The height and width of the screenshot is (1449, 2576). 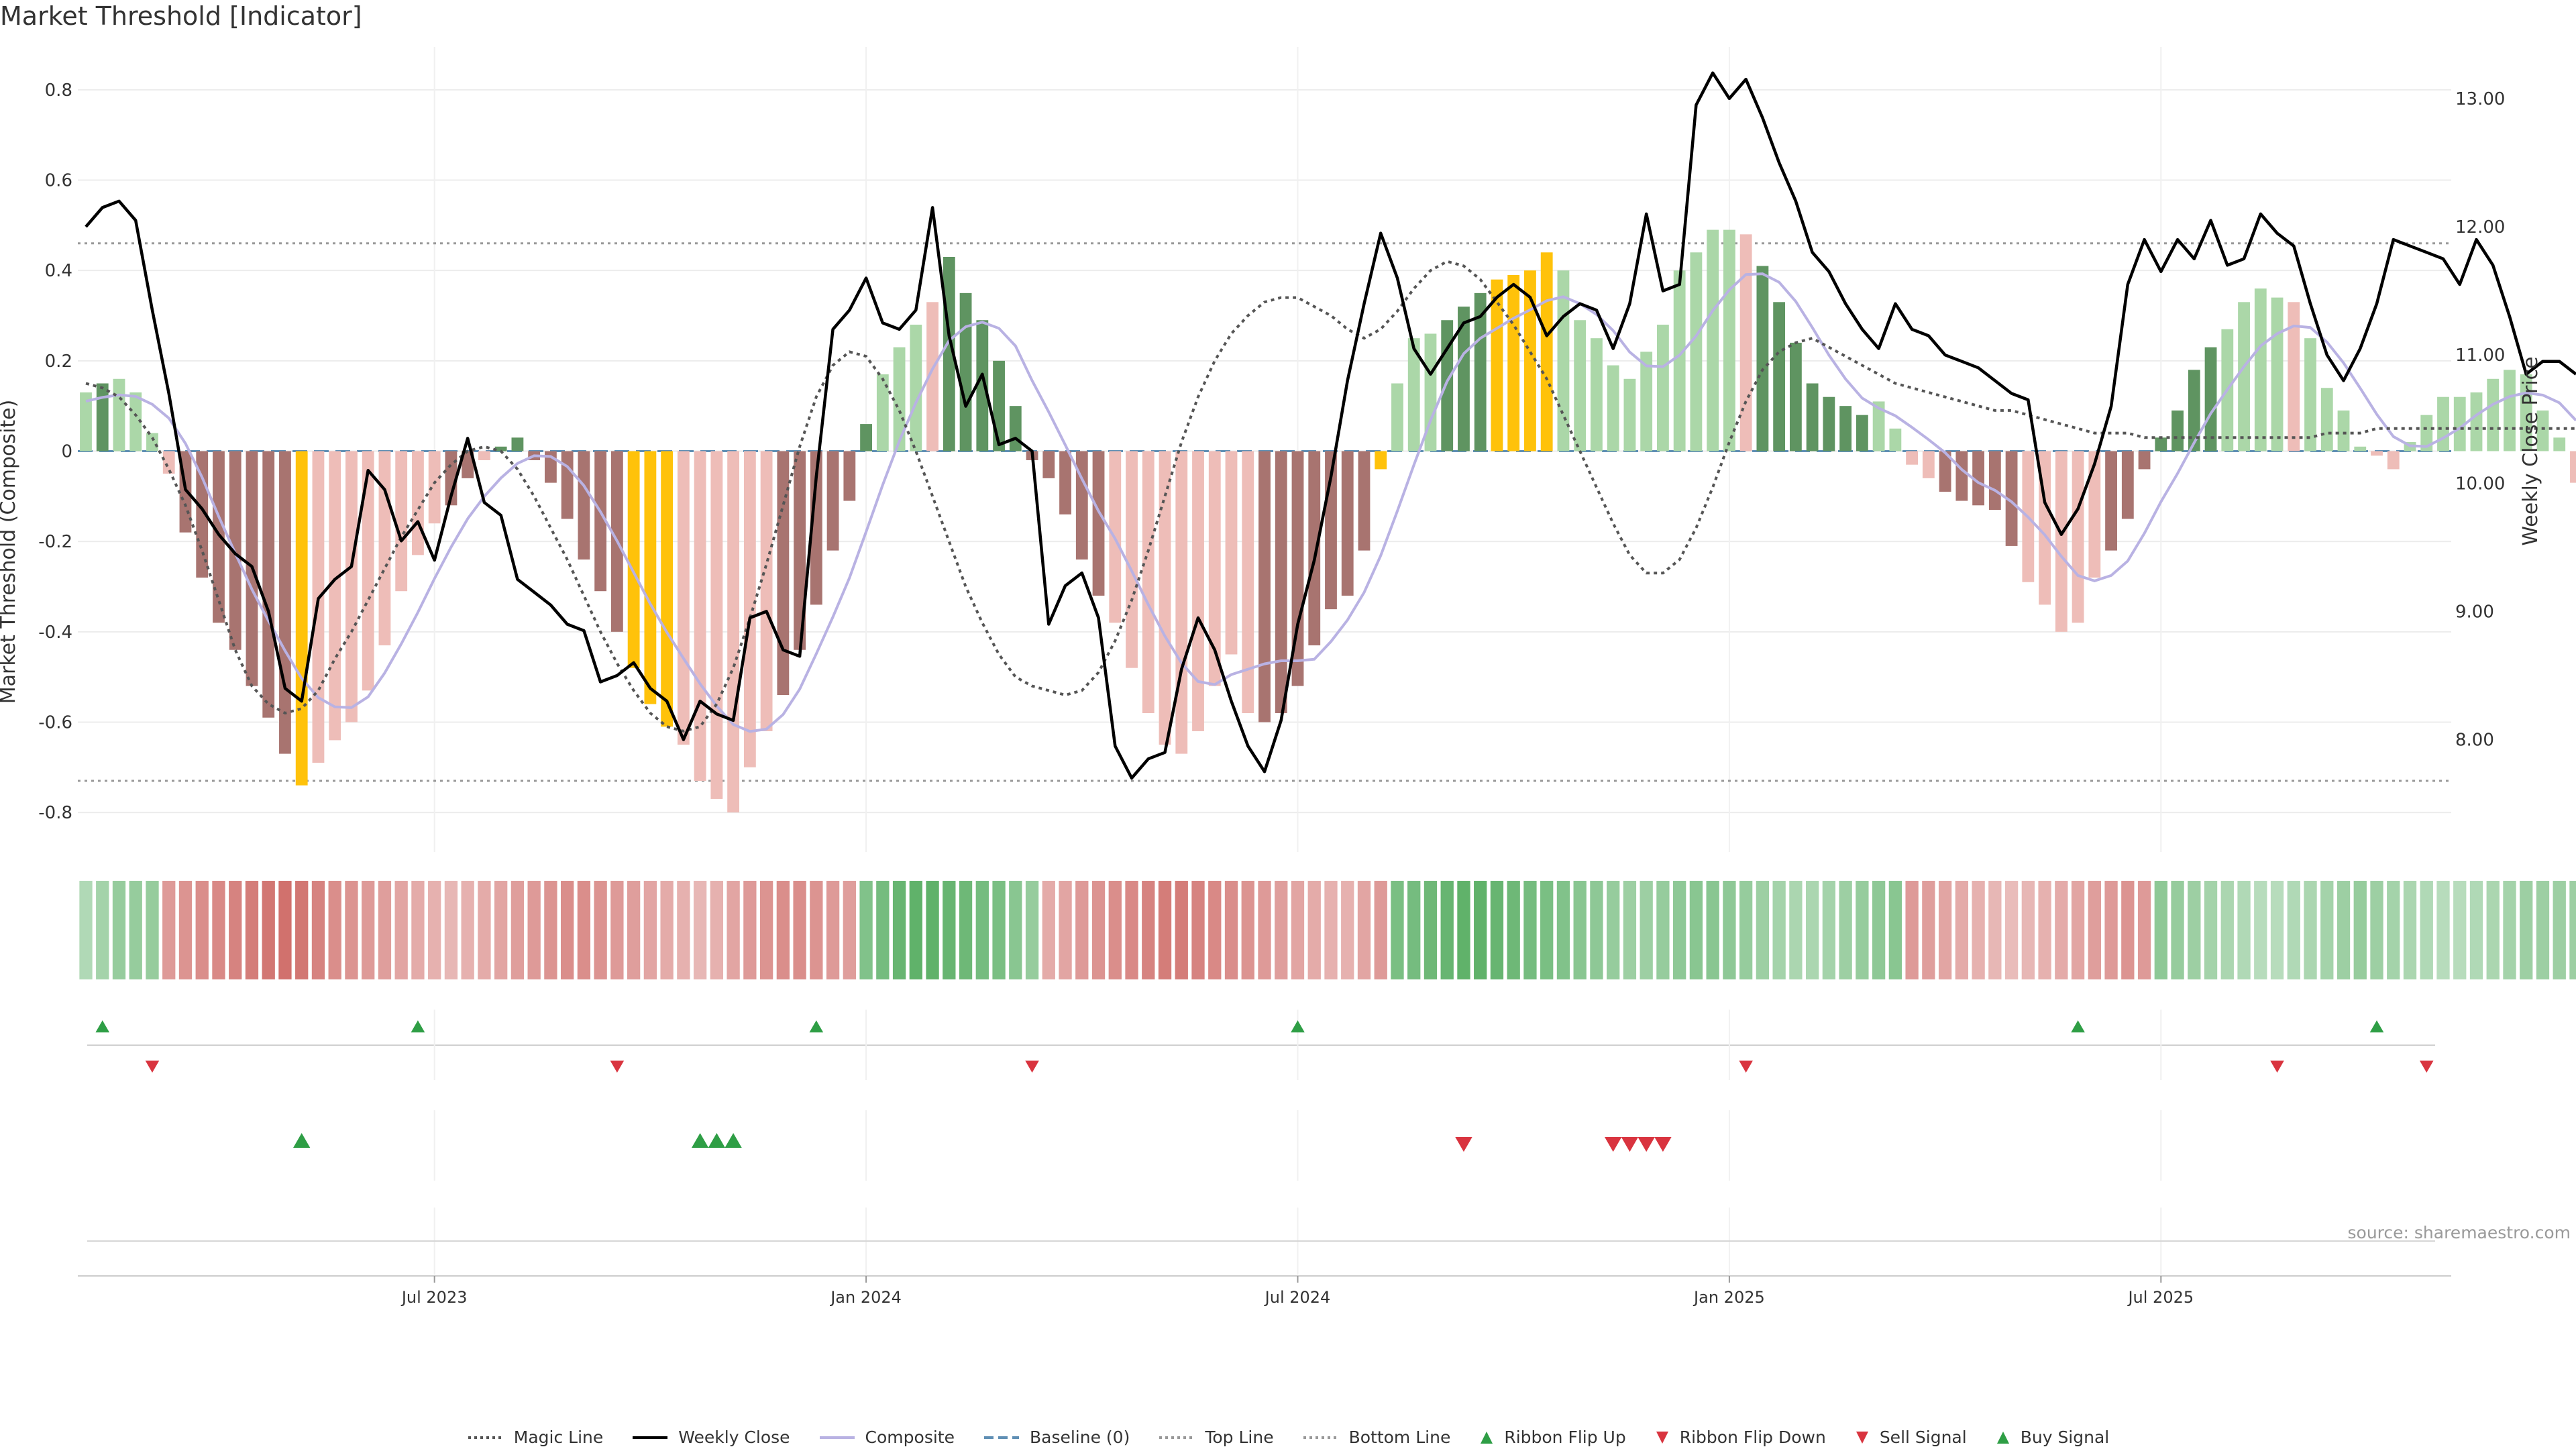 What do you see at coordinates (910, 1437) in the screenshot?
I see `legend-label: Composite` at bounding box center [910, 1437].